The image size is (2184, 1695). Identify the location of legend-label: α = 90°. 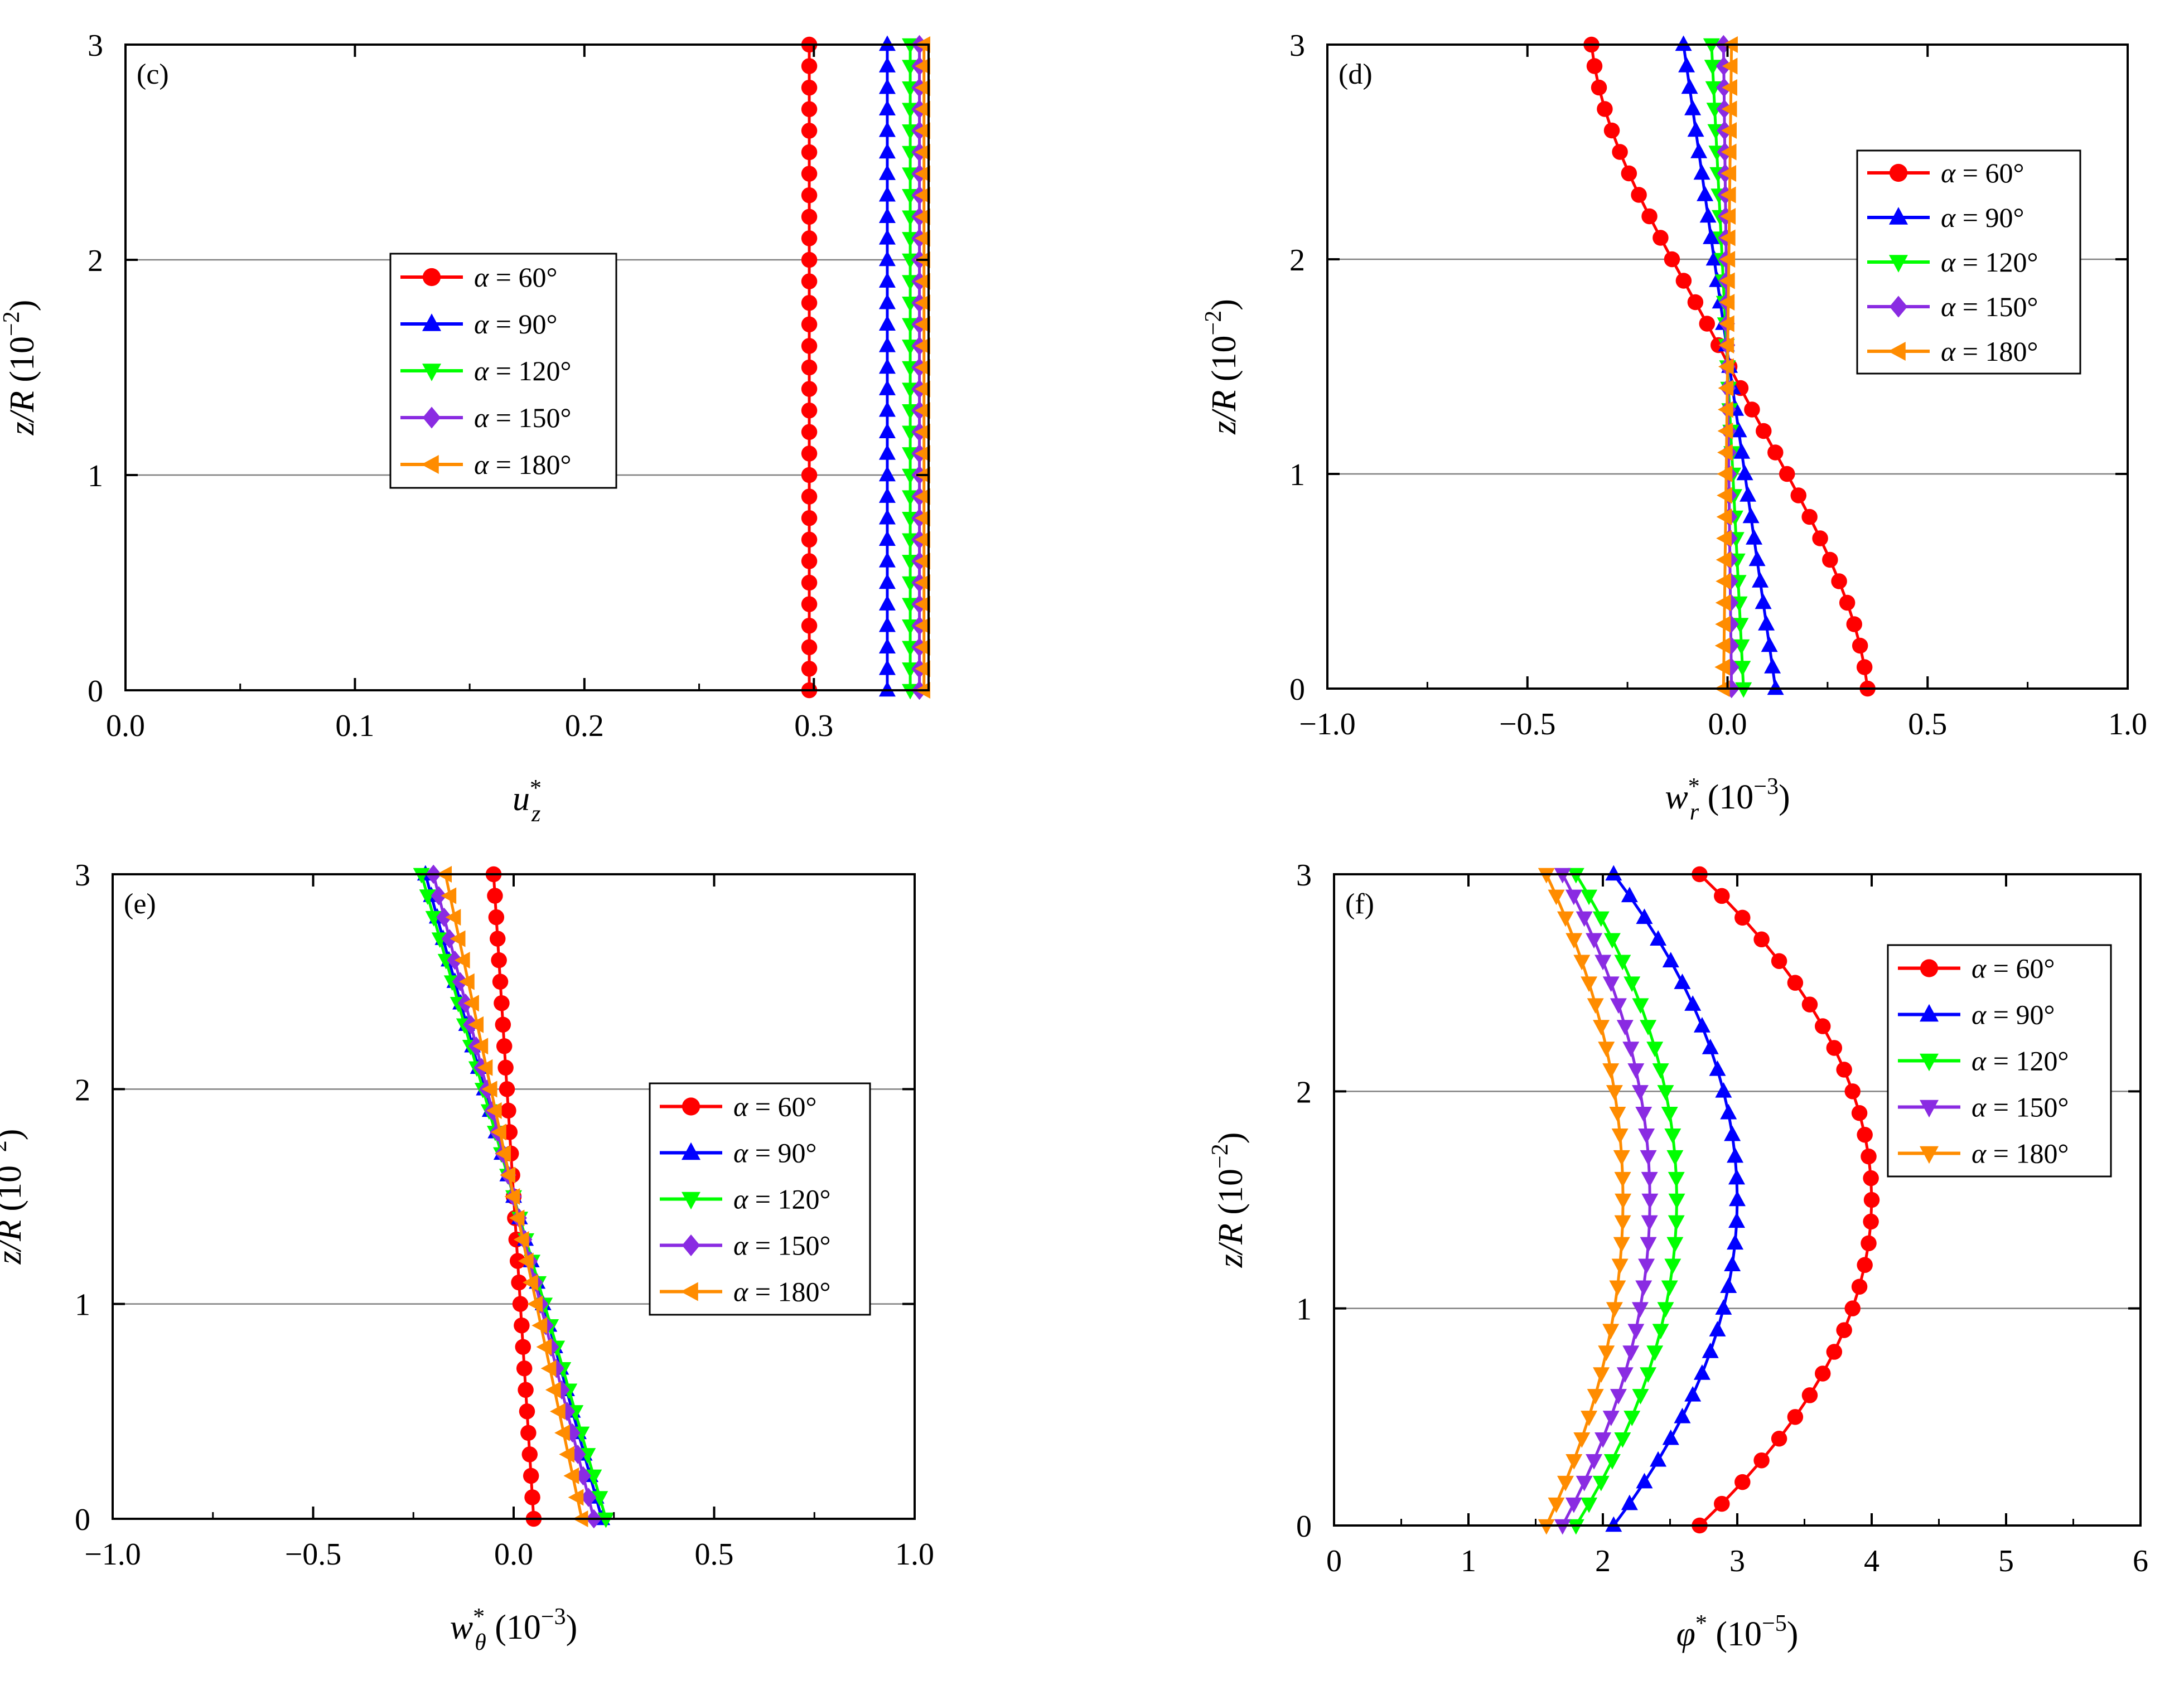
(2013, 1014).